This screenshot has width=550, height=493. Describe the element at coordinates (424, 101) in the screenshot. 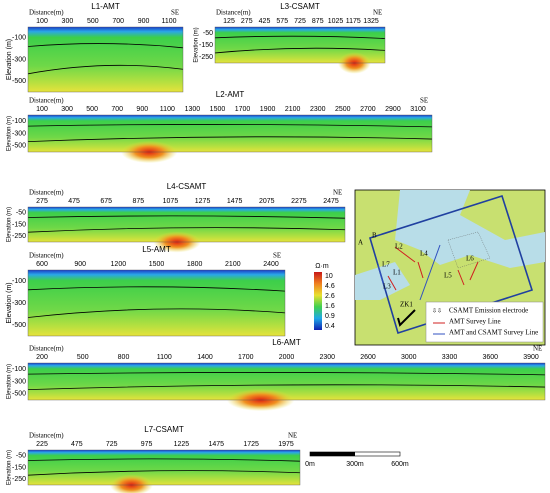

I see `direction: SE` at that location.